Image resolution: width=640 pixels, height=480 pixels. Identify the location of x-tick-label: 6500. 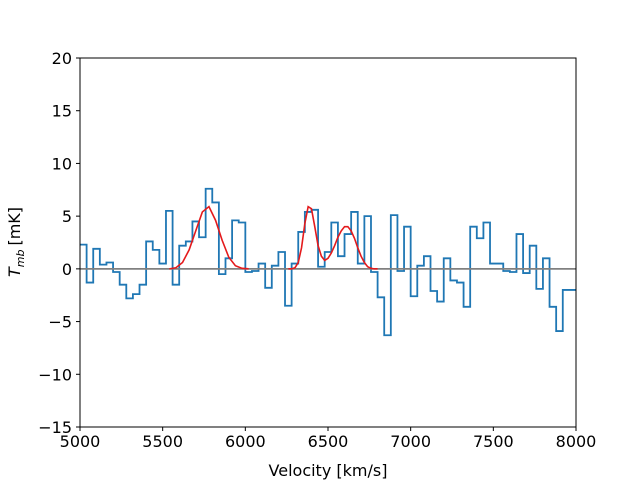
(328, 441).